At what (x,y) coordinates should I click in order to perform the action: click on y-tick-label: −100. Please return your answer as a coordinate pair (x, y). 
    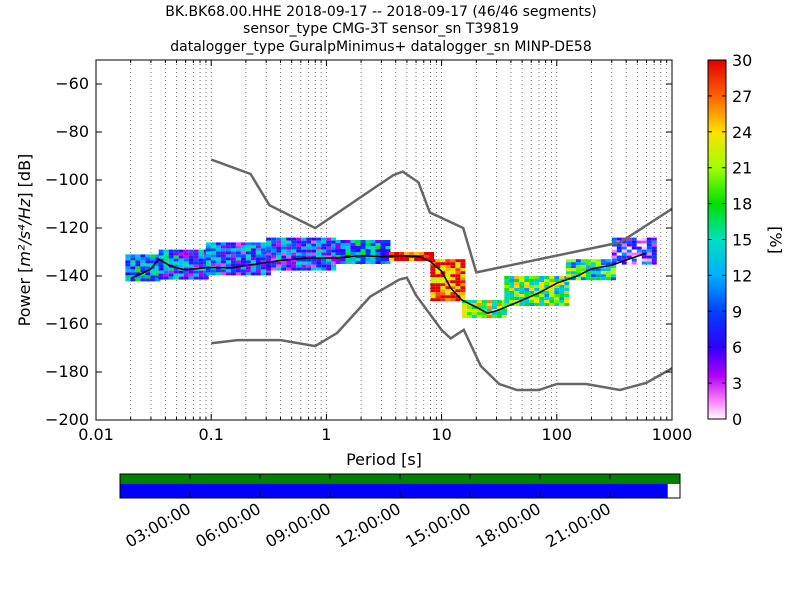
    Looking at the image, I should click on (67, 179).